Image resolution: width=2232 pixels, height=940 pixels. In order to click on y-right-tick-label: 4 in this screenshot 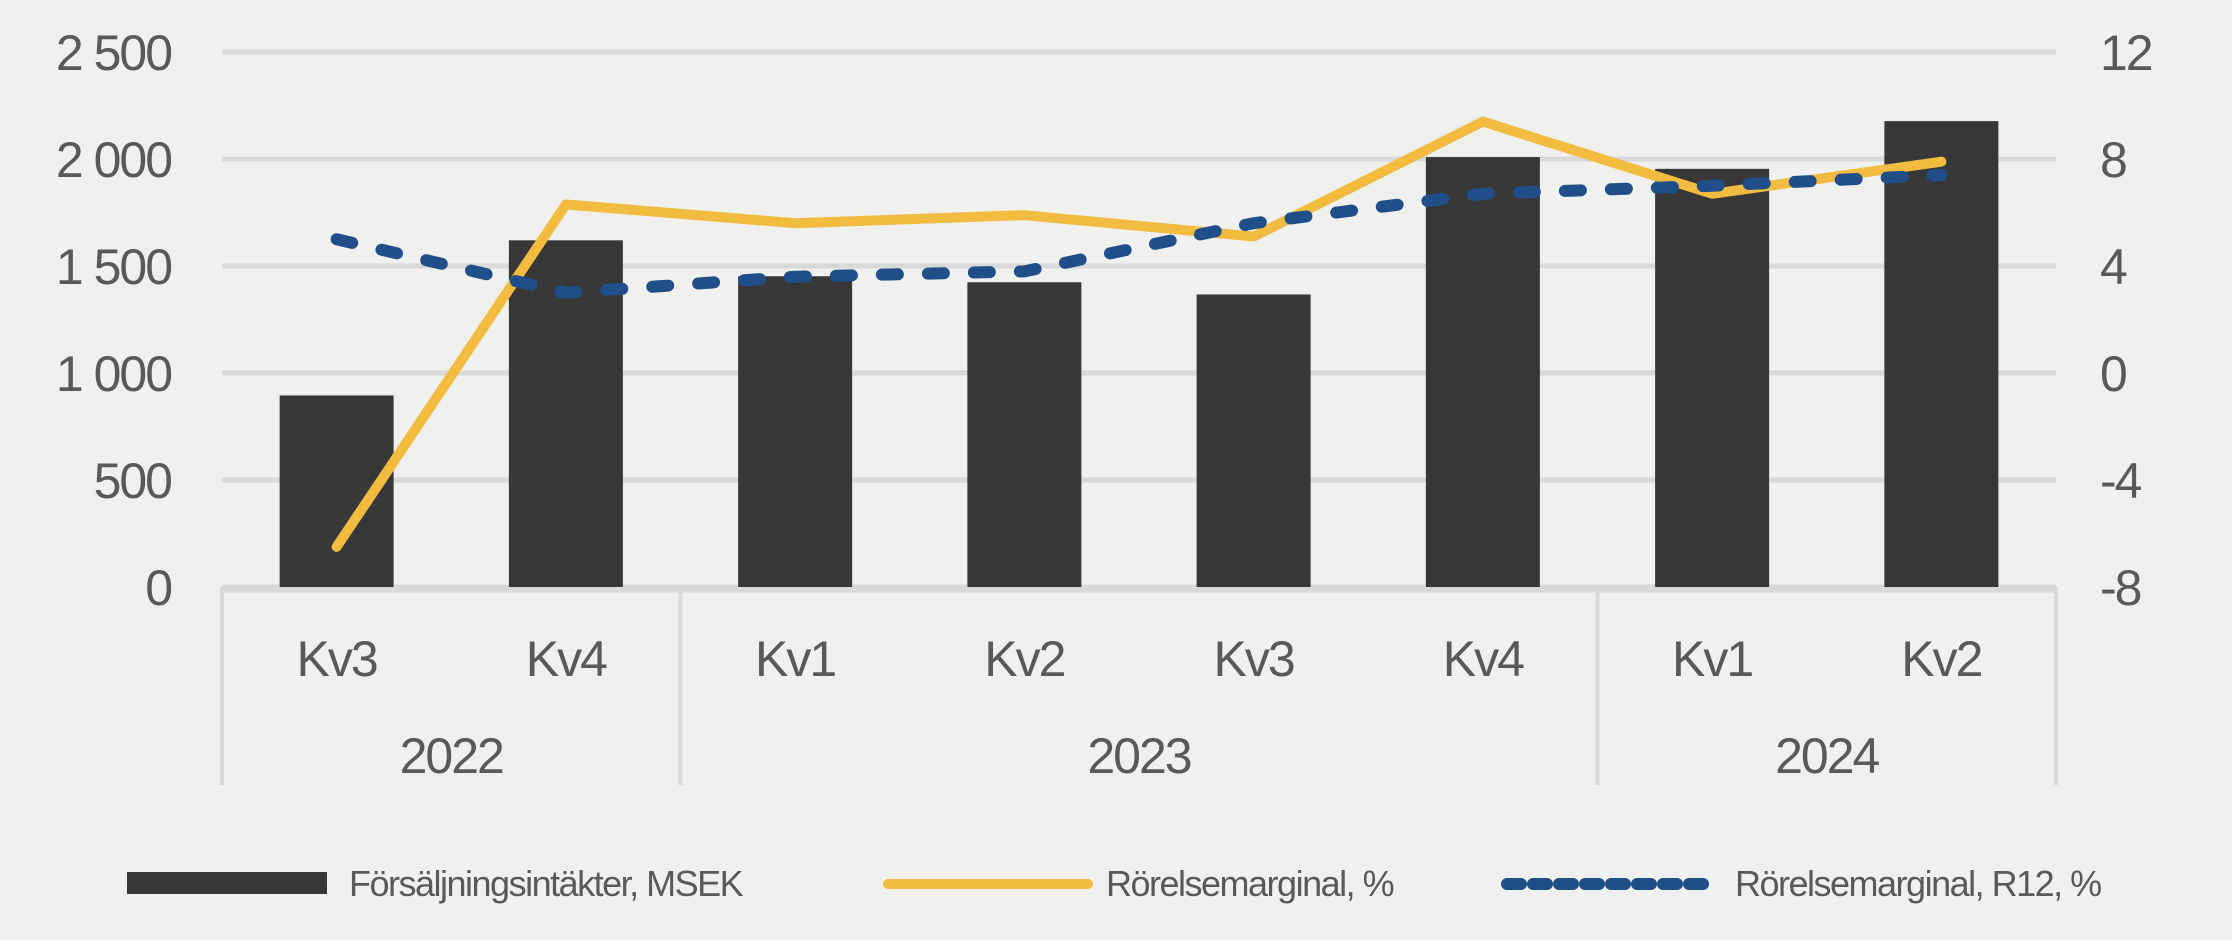, I will do `click(2113, 267)`.